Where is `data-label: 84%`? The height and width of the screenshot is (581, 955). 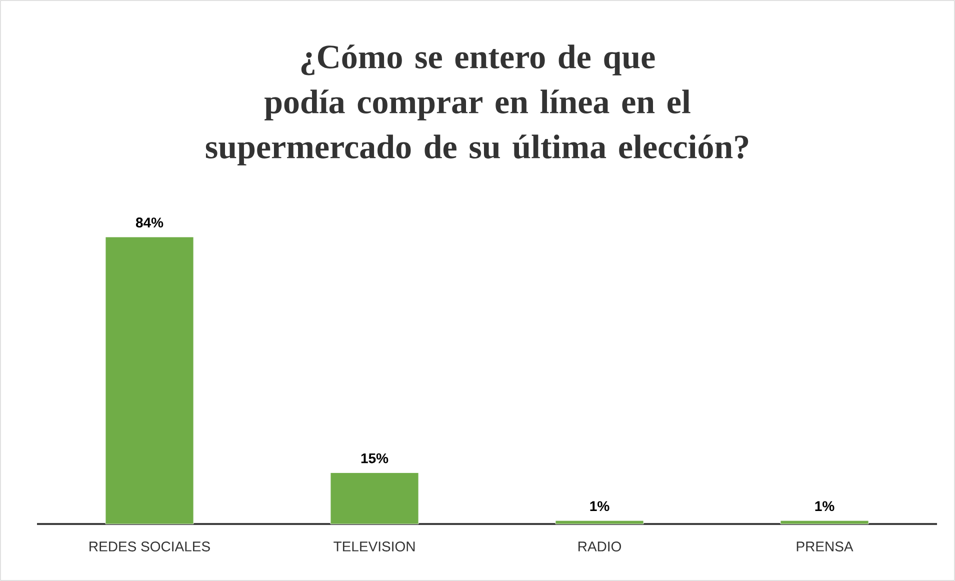
data-label: 84% is located at coordinates (150, 223).